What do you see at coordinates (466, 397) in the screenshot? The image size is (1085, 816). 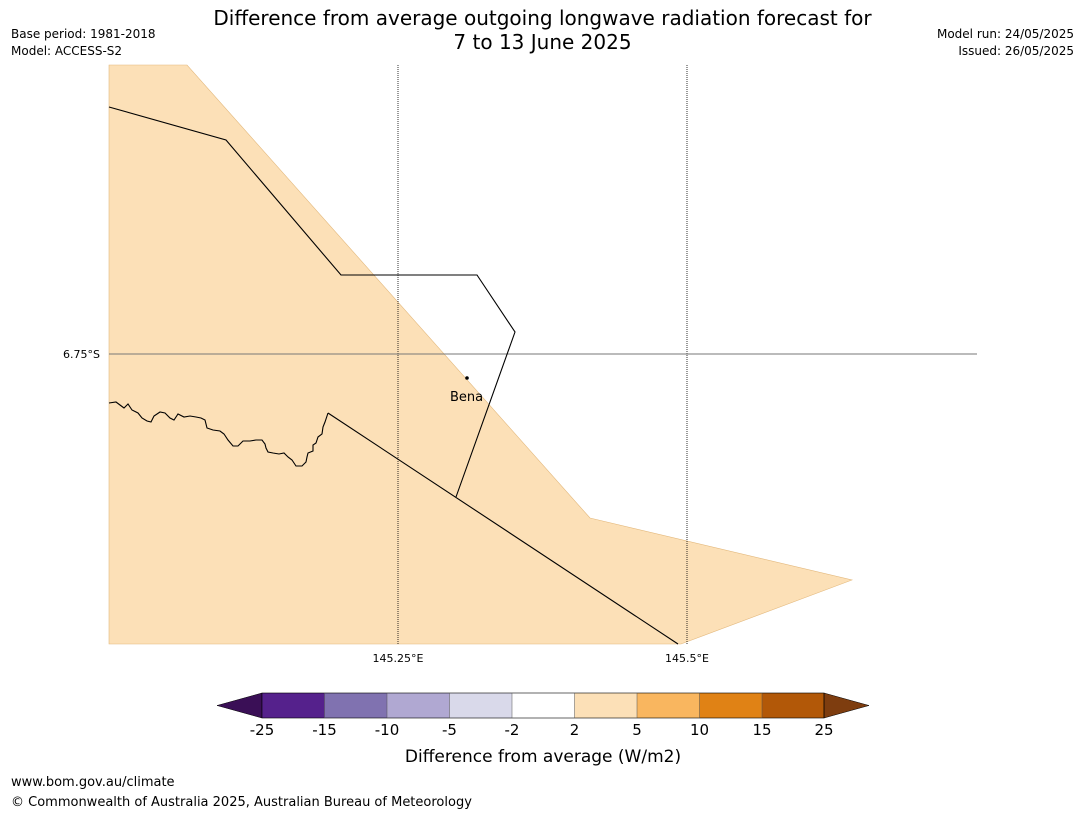 I see `town-label: Bena` at bounding box center [466, 397].